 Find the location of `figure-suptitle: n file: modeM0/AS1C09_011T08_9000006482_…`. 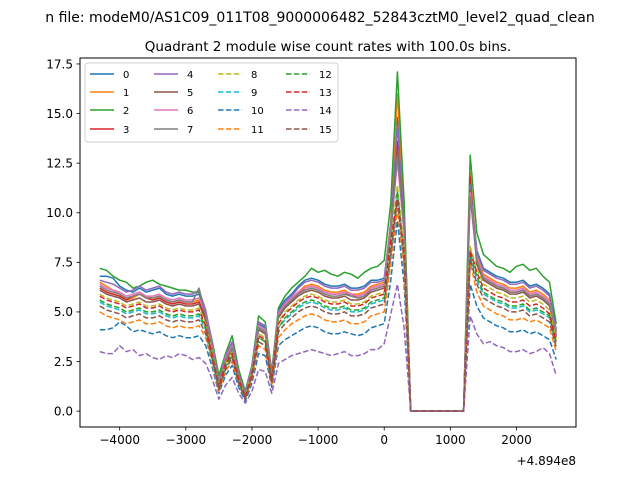

figure-suptitle: n file: modeM0/AS1C09_011T08_9000006482_… is located at coordinates (319, 18).